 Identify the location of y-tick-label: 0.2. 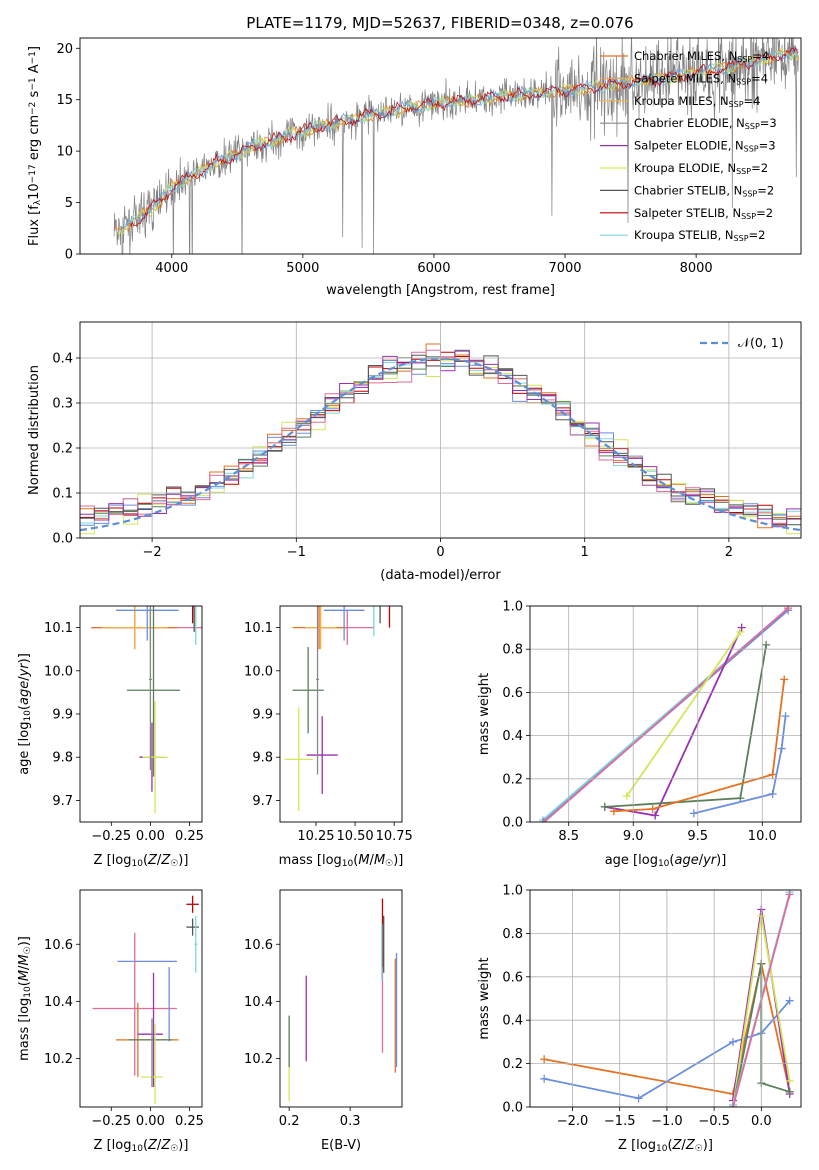
(512, 1064).